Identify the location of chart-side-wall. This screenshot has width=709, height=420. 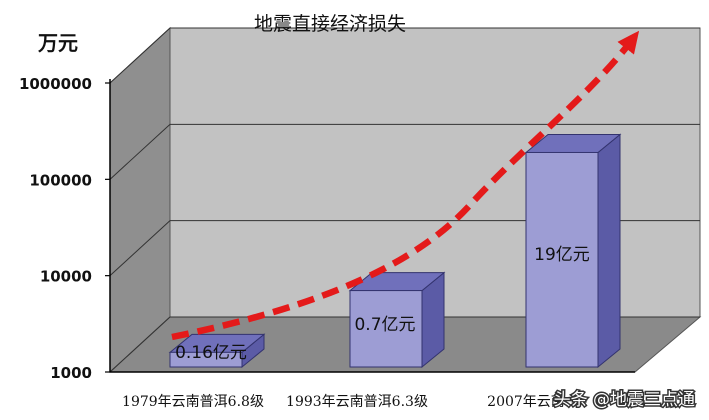
(140, 200).